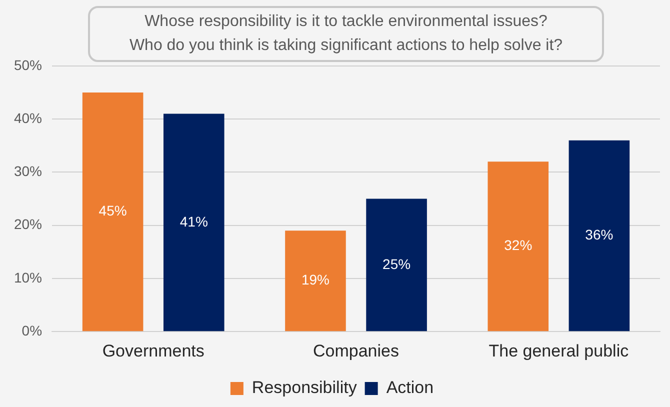  I want to click on data-label: 32%, so click(518, 245).